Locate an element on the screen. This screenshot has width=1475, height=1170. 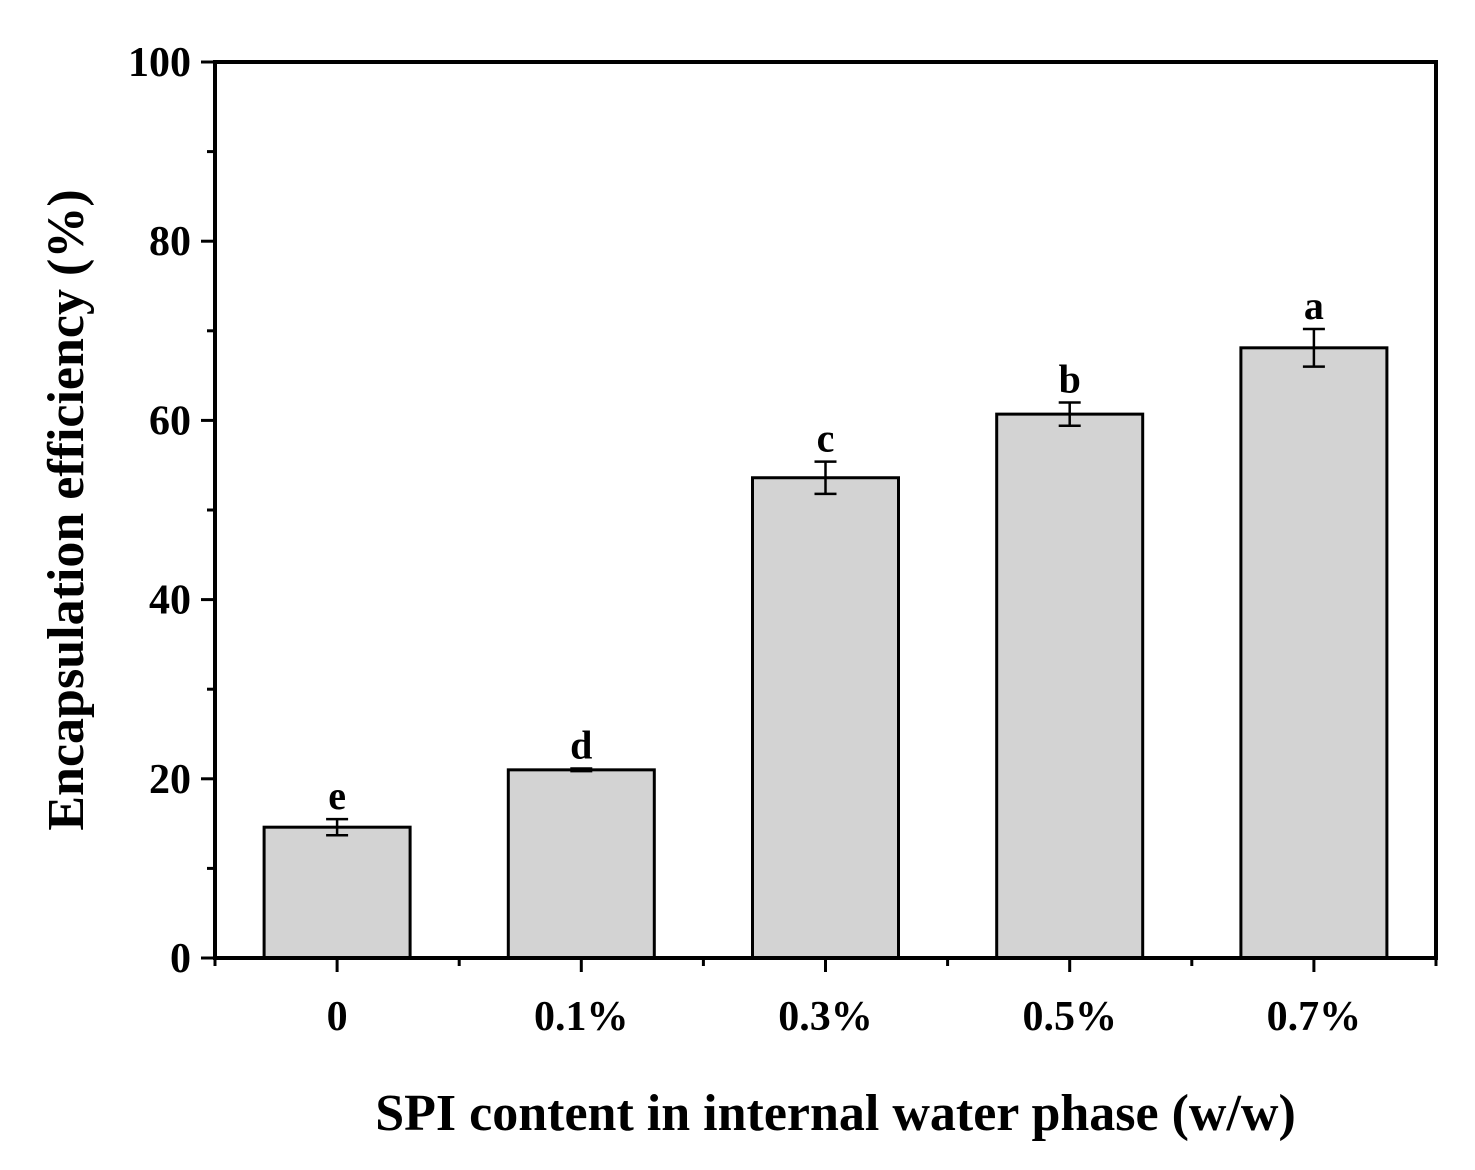
significance-label-1: d is located at coordinates (581, 744).